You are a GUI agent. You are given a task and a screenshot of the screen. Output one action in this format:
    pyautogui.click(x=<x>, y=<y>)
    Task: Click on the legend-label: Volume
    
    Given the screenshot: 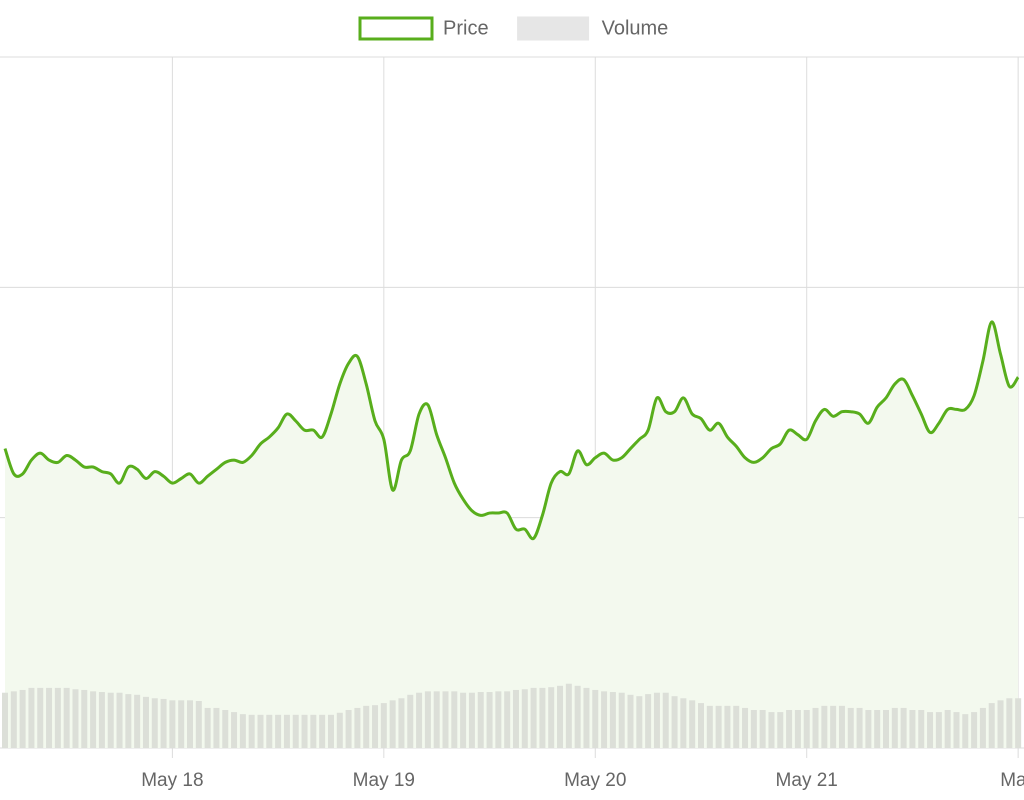 What is the action you would take?
    pyautogui.click(x=635, y=28)
    